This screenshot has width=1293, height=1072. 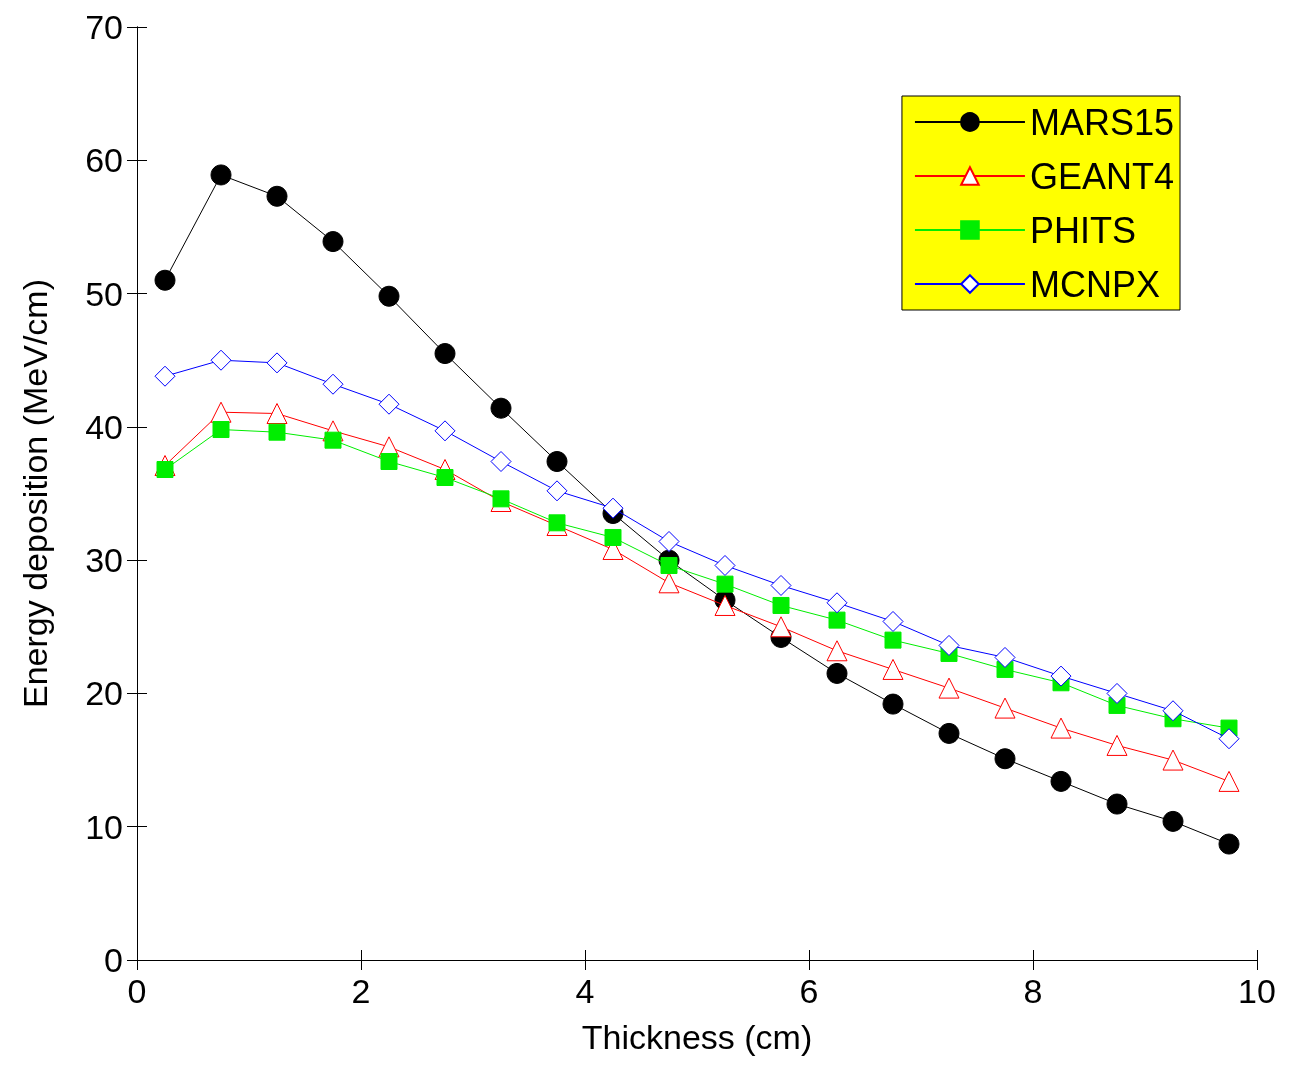 I want to click on legend-label: PHITS, so click(x=1082, y=230).